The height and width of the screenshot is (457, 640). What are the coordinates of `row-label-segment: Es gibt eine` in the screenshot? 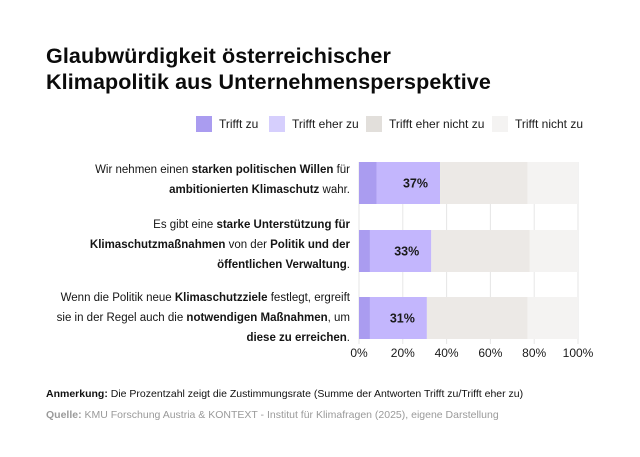 It's located at (185, 225).